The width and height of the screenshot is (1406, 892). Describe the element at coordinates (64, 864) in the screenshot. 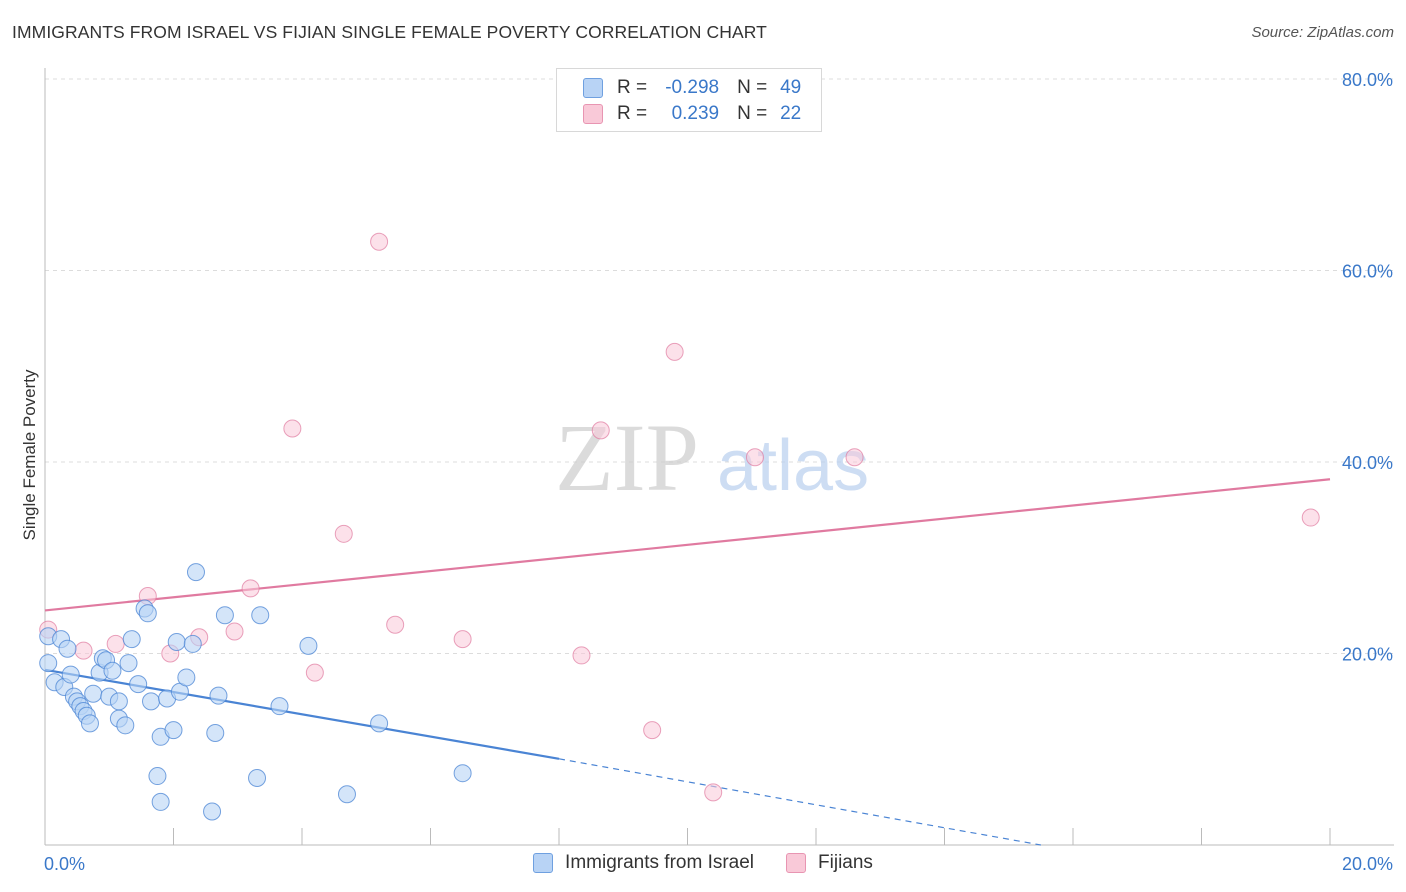

I see `x-tick-label-min: 0.0%` at that location.